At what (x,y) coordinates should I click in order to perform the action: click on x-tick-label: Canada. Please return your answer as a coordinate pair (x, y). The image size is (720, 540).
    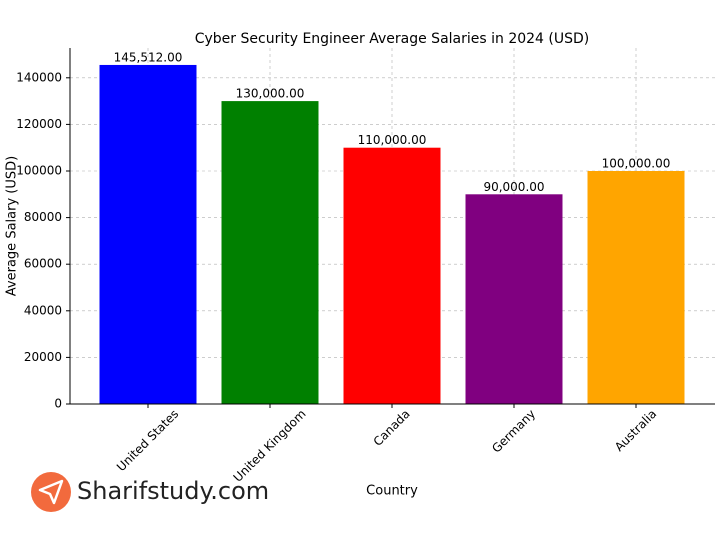
    Looking at the image, I should click on (392, 428).